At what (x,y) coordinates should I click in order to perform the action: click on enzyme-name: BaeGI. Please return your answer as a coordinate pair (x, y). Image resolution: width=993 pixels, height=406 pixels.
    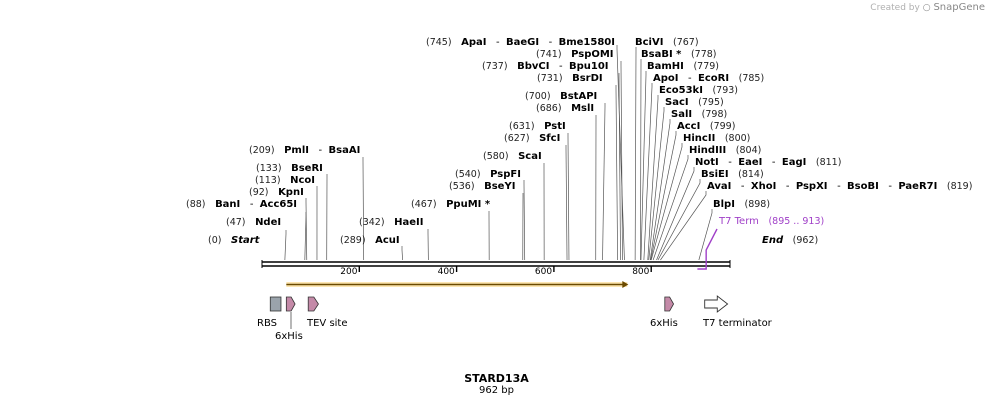
    Looking at the image, I should click on (522, 42).